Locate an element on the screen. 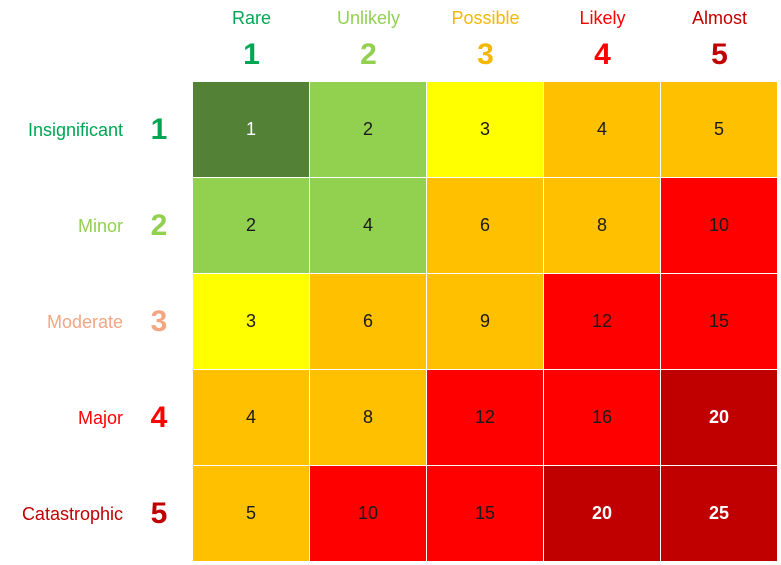 This screenshot has height=565, width=781. likelihood-number: 1 is located at coordinates (251, 54).